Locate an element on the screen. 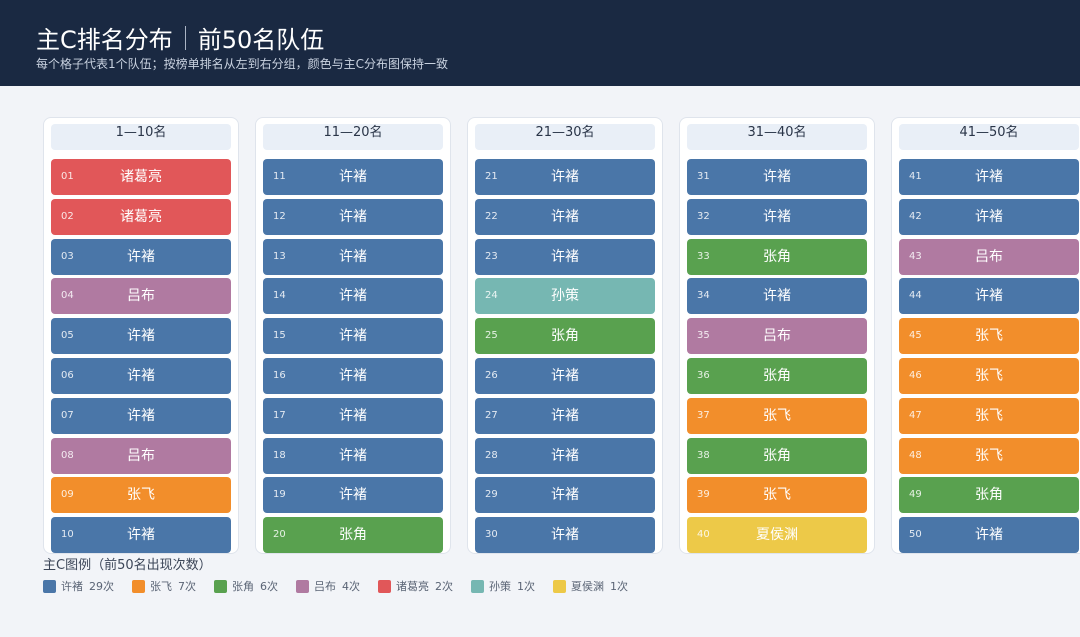  team-cell: 27 许褚 is located at coordinates (565, 415).